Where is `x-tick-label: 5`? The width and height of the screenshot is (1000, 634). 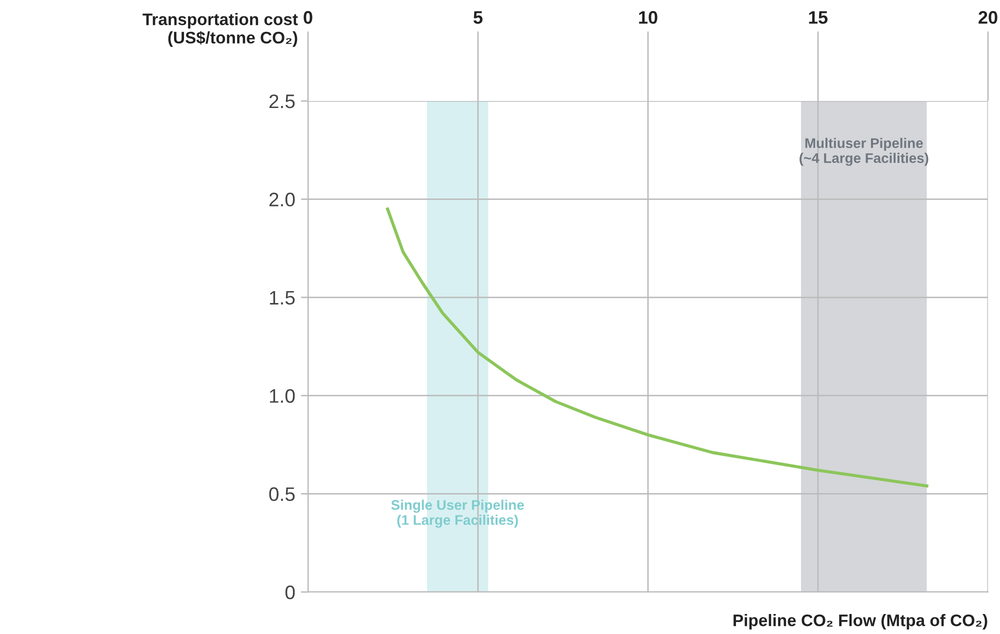
x-tick-label: 5 is located at coordinates (478, 17).